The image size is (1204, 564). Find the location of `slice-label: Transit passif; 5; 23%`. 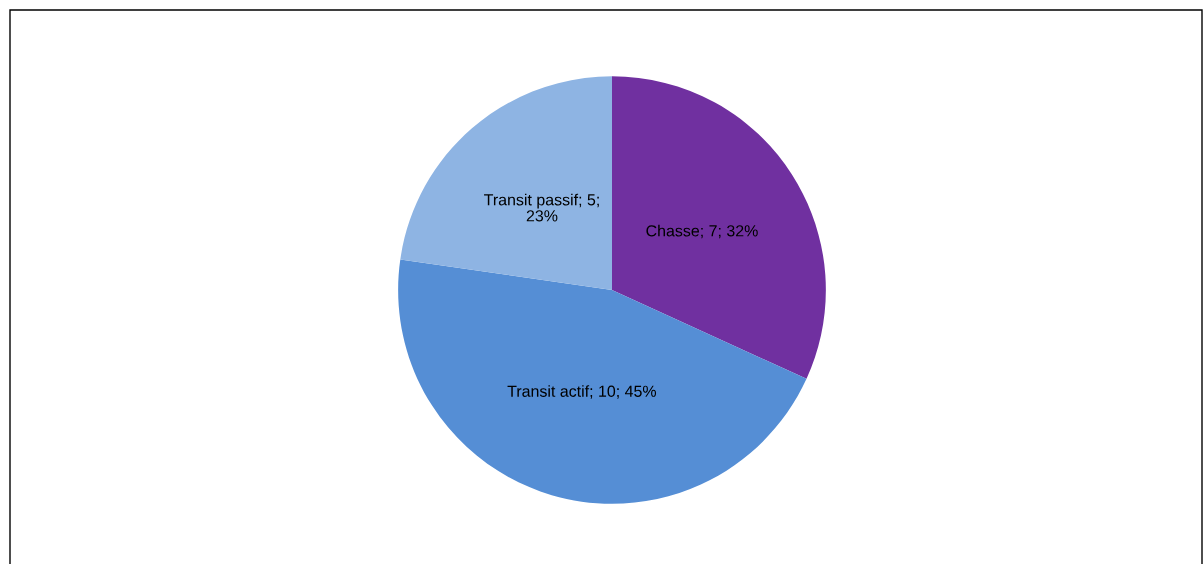

slice-label: Transit passif; 5; 23% is located at coordinates (541, 207).